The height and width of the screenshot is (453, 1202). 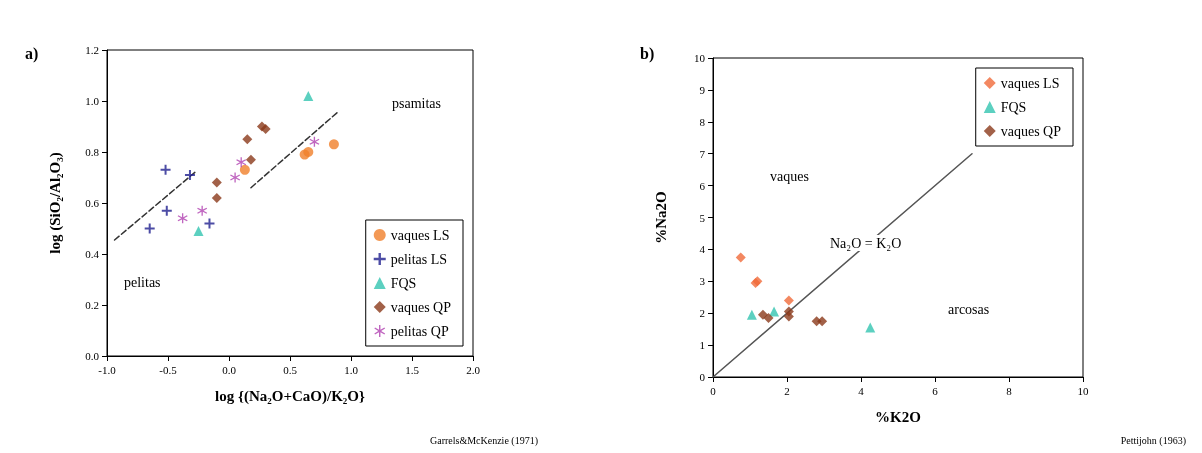 I want to click on y-tick-label: 0.0, so click(x=92, y=356).